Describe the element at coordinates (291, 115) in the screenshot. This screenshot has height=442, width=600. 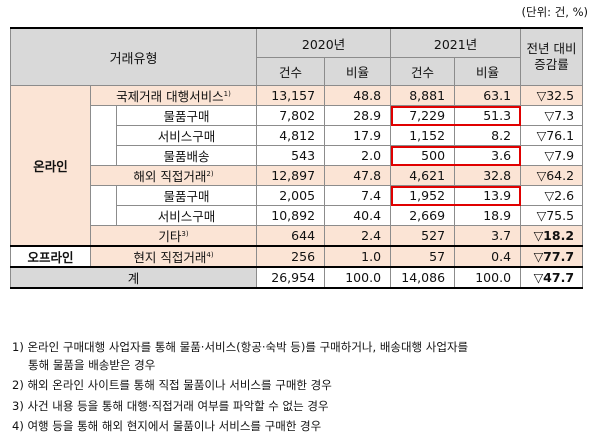
I see `cell-count-2020: 7,802` at that location.